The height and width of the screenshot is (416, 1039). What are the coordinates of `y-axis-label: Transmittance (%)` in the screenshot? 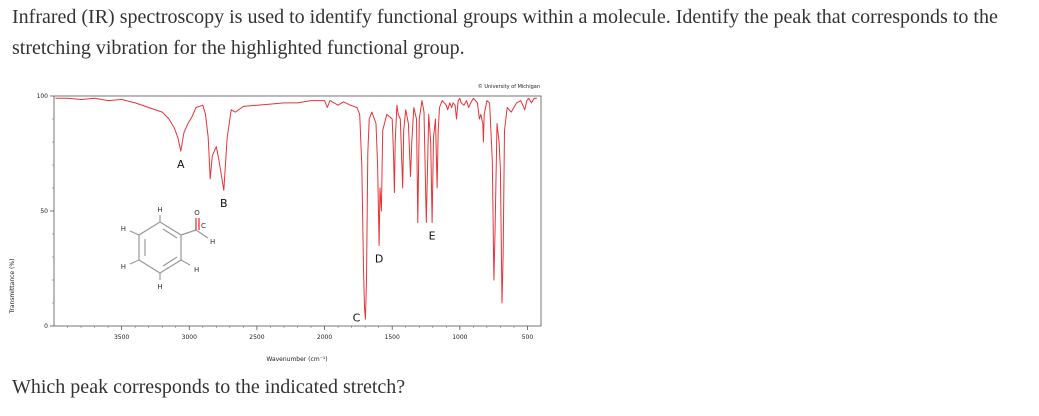 It's located at (12, 287).